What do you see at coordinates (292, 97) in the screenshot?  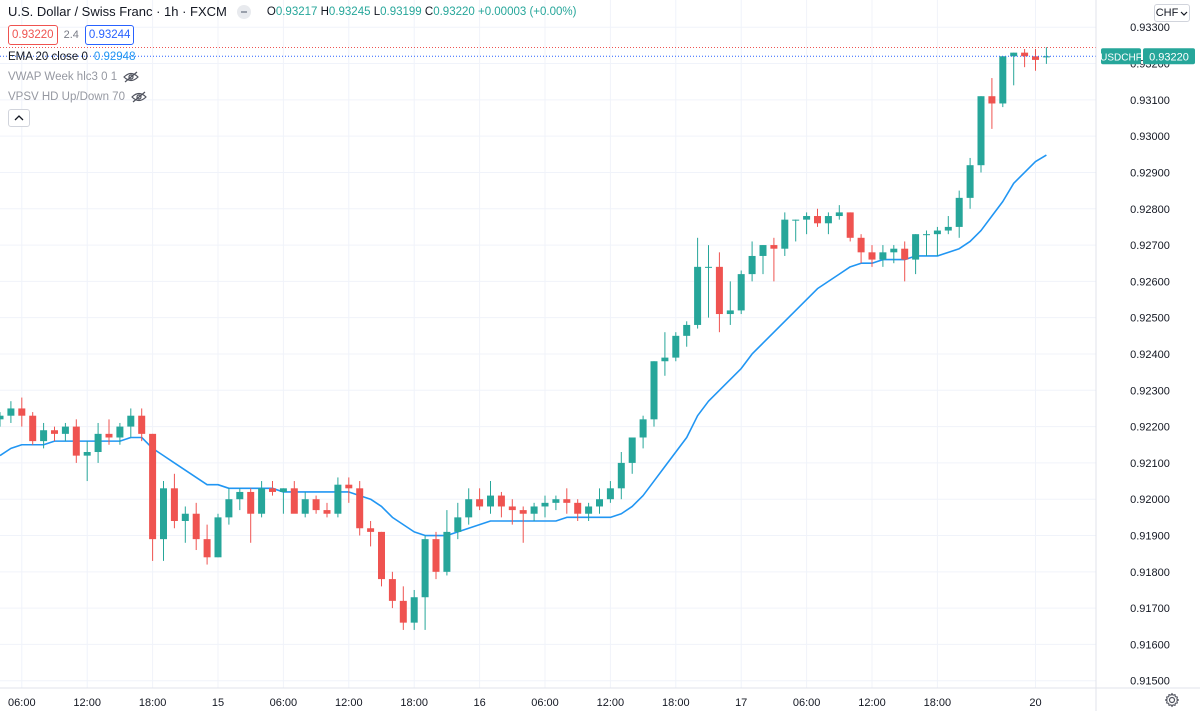 I see `indicator-vpsv: VPSV HD Up/Down 70` at bounding box center [292, 97].